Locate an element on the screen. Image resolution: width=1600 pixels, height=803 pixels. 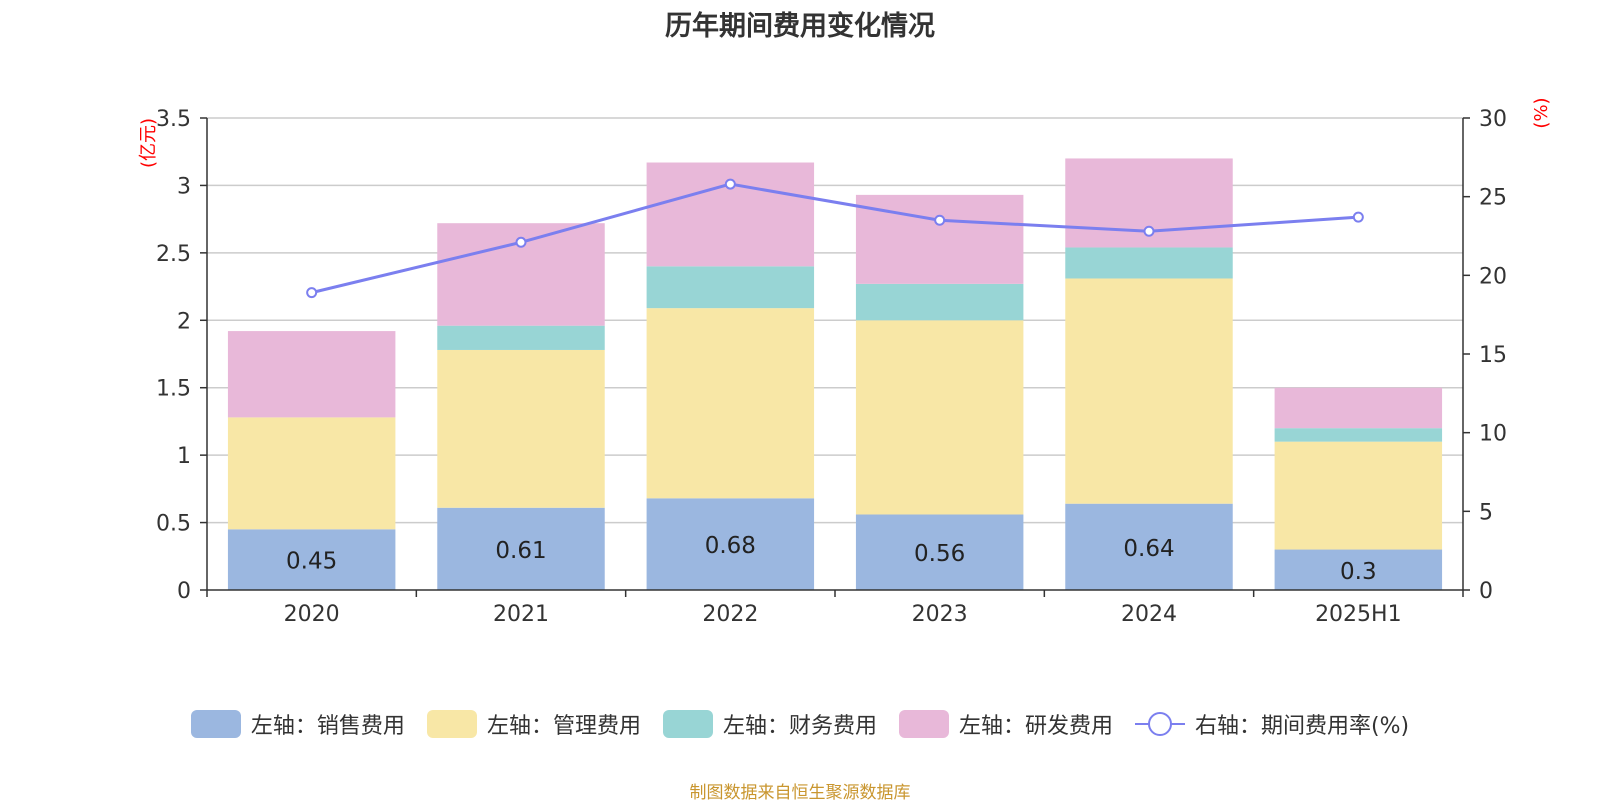
legend-swatch-finance is located at coordinates (687, 724).